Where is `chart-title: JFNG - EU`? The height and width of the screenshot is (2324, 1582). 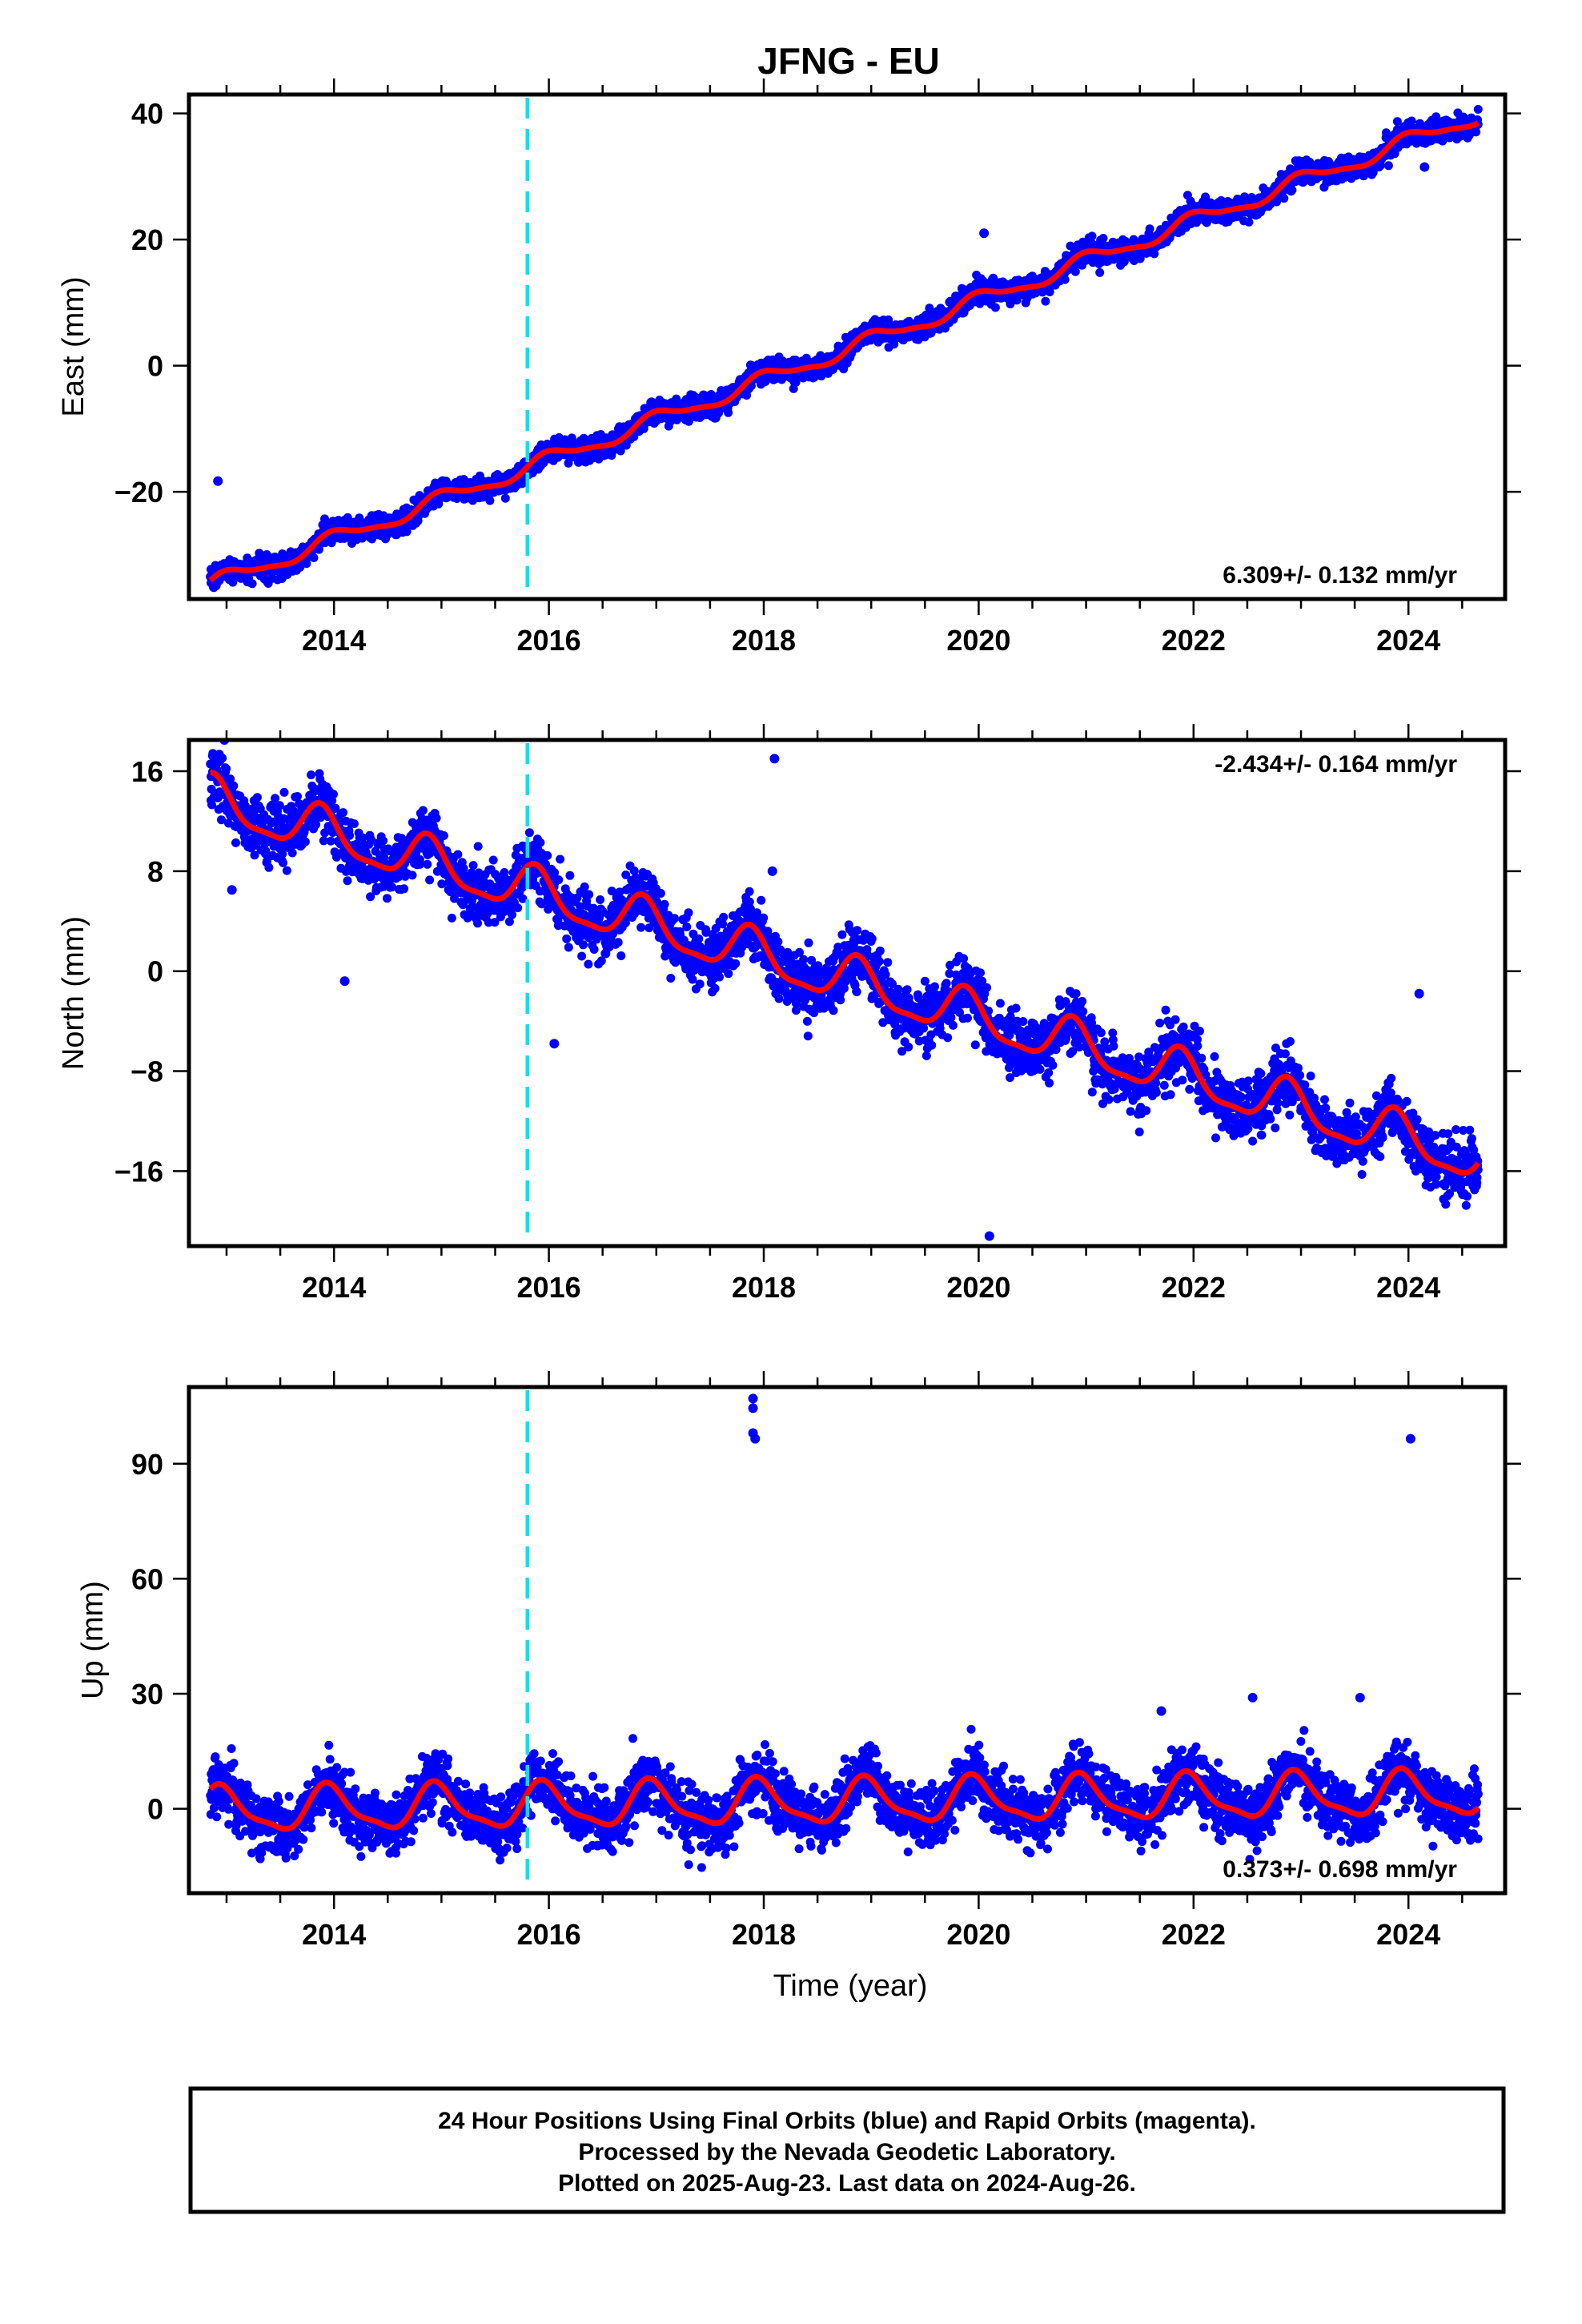 chart-title: JFNG - EU is located at coordinates (848, 61).